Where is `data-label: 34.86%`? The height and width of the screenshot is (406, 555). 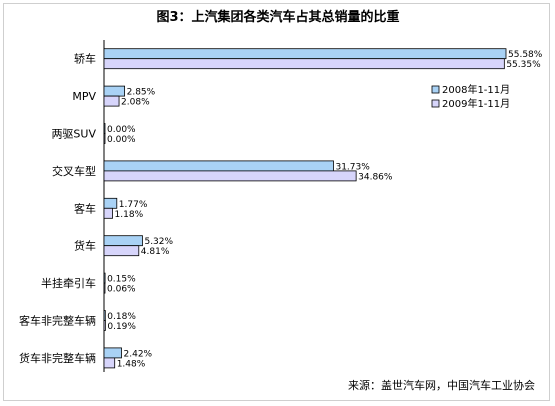 data-label: 34.86% is located at coordinates (375, 177).